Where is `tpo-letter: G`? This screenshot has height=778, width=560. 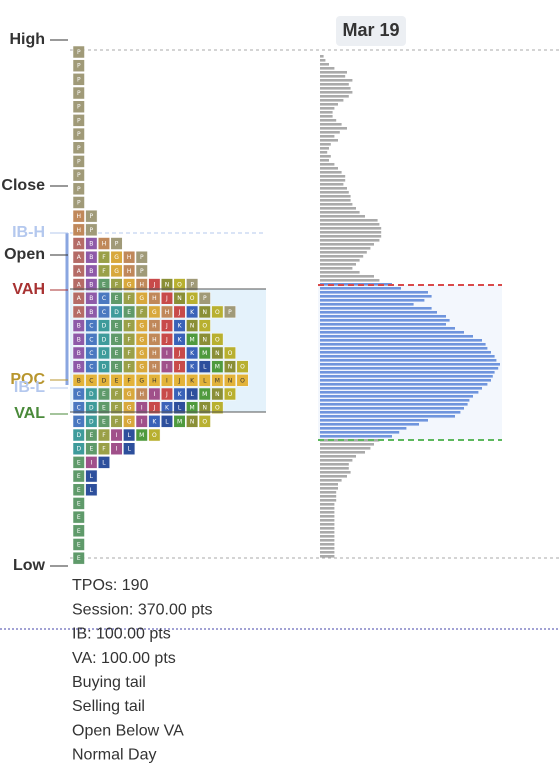
tpo-letter: G is located at coordinates (129, 285).